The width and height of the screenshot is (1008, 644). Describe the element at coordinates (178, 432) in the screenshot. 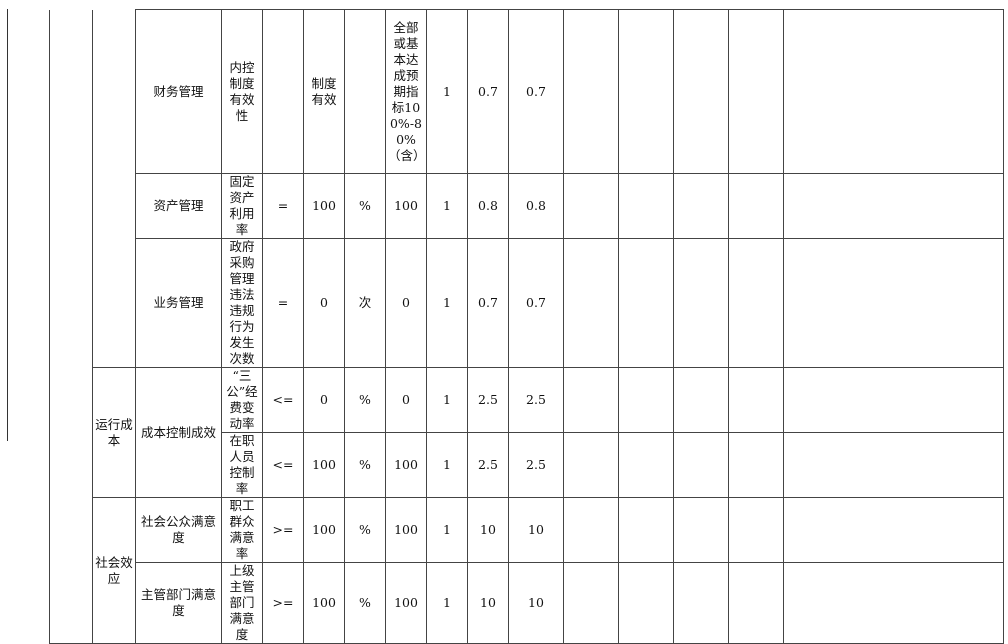

I see `secondary-indicator: 成本控制成效` at that location.